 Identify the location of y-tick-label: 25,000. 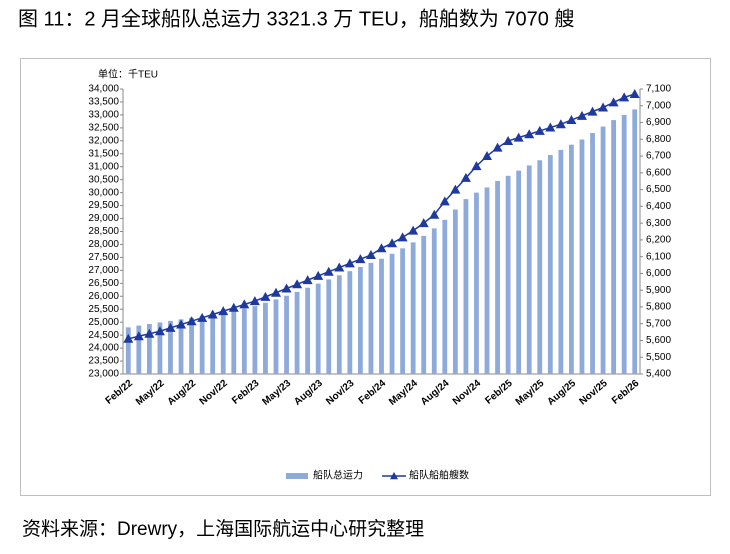
(103, 322).